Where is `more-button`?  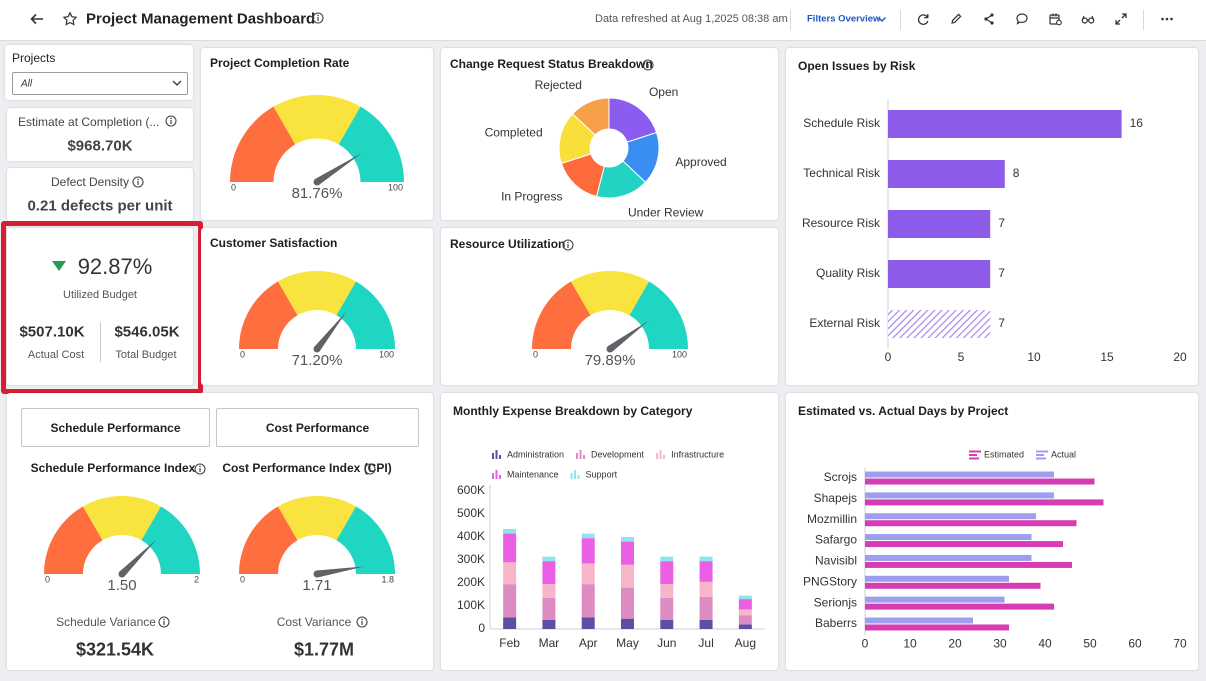
more-button is located at coordinates (1167, 19).